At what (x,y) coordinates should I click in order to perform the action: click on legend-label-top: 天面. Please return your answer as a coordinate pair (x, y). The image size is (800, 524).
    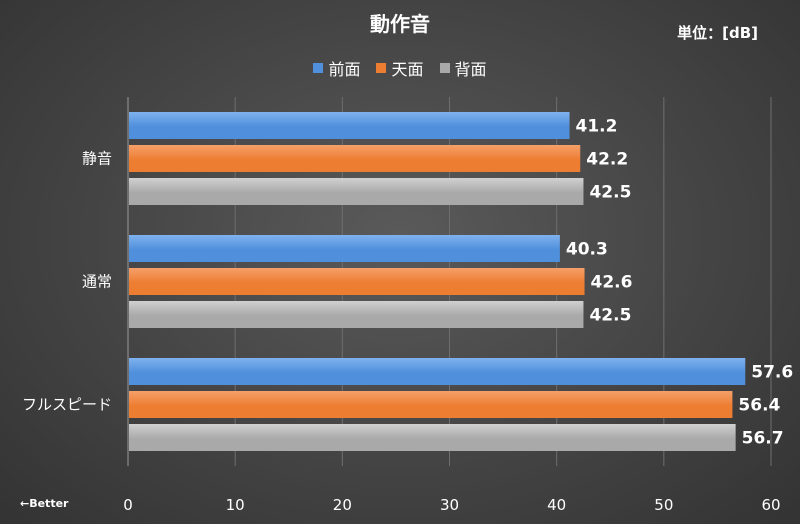
    Looking at the image, I should click on (407, 69).